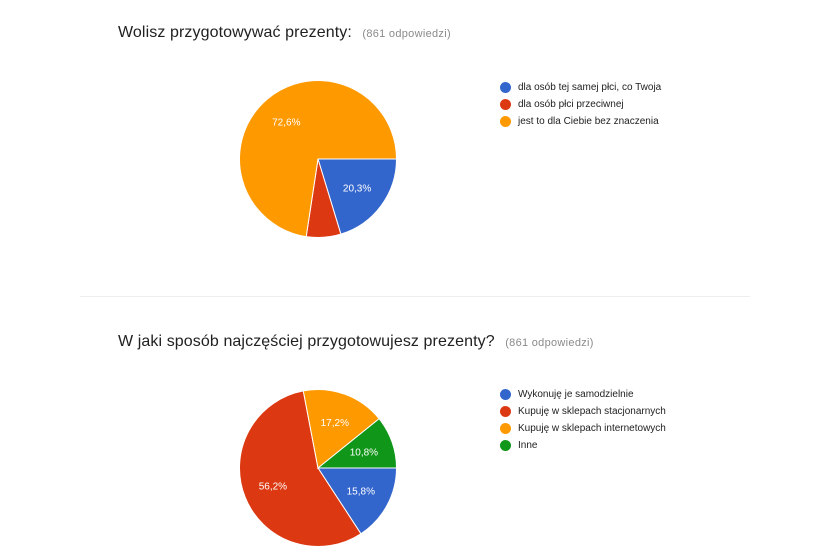  What do you see at coordinates (273, 487) in the screenshot?
I see `slice-percent-label: 56,2%` at bounding box center [273, 487].